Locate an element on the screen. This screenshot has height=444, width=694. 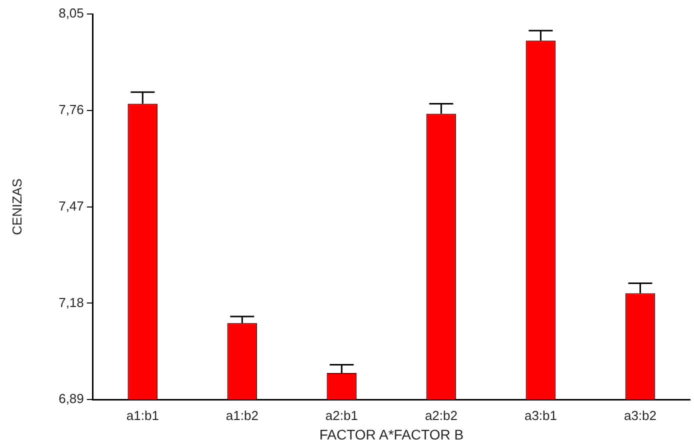
x-tick-label: a2:b1 is located at coordinates (341, 415).